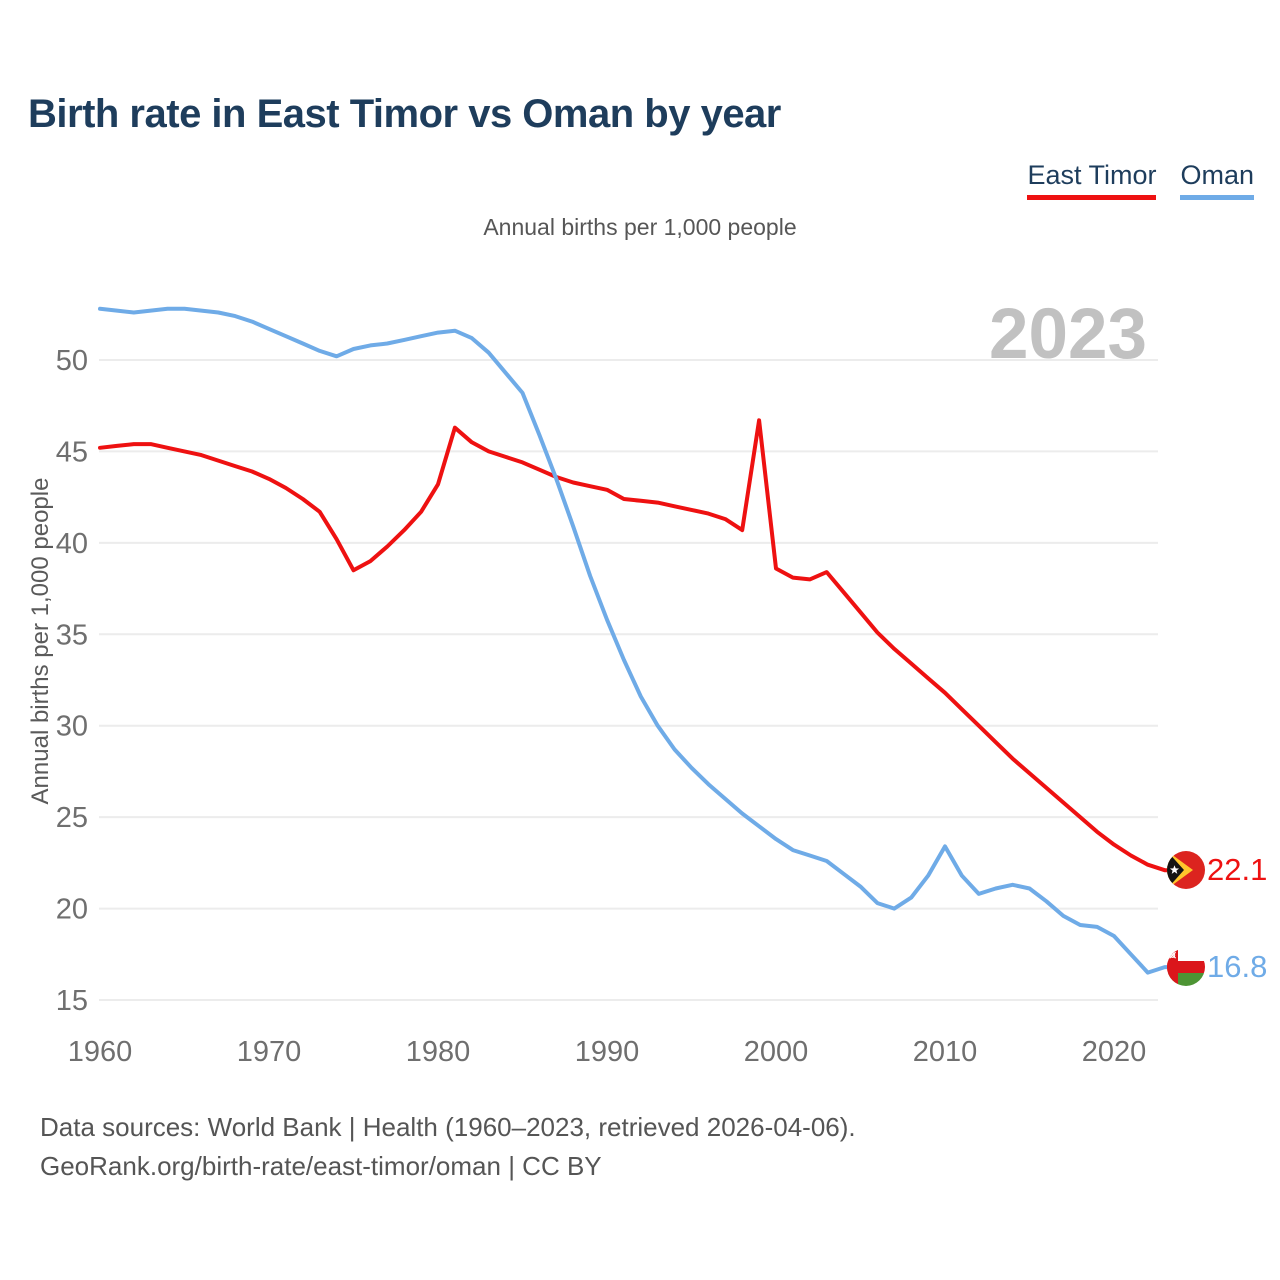 This screenshot has width=1280, height=1280. What do you see at coordinates (40, 641) in the screenshot?
I see `y-axis-label: Annual births per 1,000 people` at bounding box center [40, 641].